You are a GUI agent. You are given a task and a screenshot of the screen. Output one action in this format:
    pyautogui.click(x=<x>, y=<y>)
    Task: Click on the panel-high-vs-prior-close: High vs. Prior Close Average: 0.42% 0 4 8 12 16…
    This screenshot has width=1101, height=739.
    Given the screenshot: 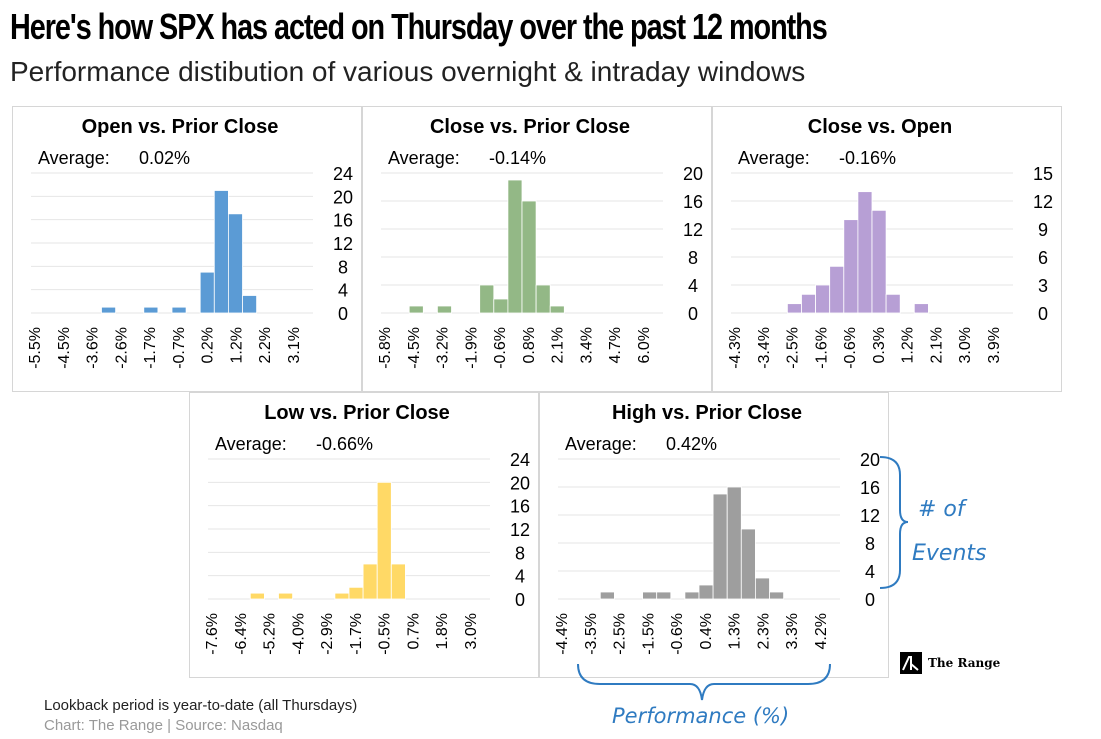 What is the action you would take?
    pyautogui.click(x=714, y=535)
    